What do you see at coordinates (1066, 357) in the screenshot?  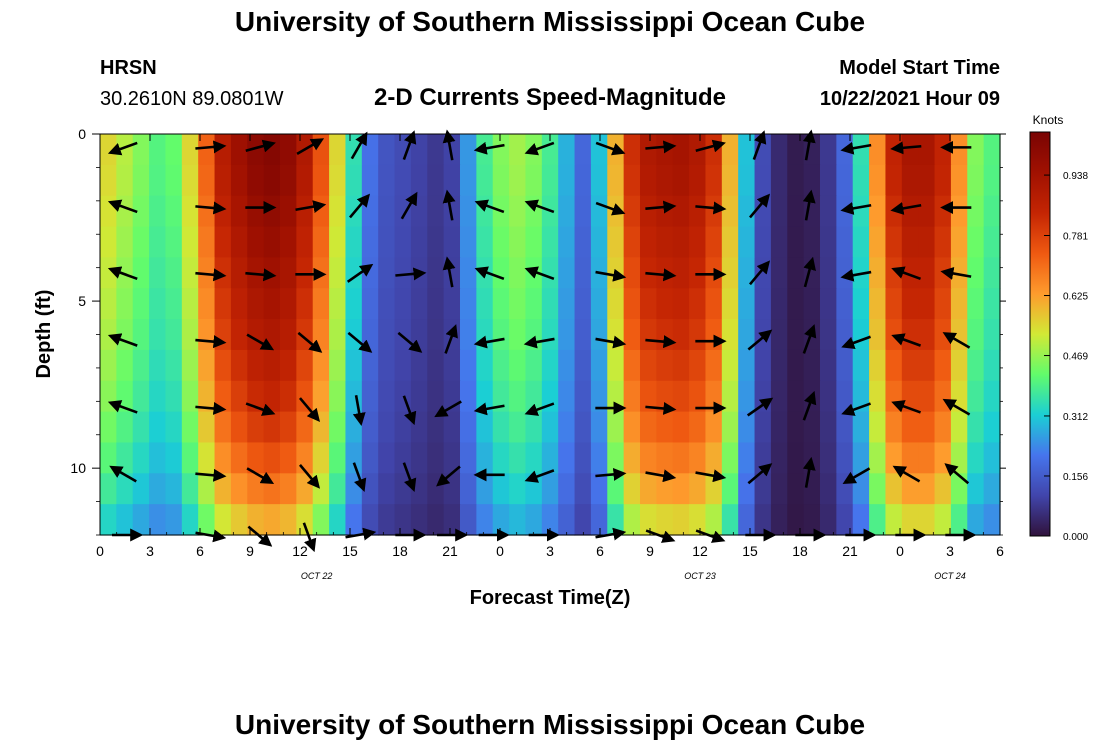 I see `colorbar-ticks: 0.938 0.781 0.625 0.469 0.312 0.156 0.000` at bounding box center [1066, 357].